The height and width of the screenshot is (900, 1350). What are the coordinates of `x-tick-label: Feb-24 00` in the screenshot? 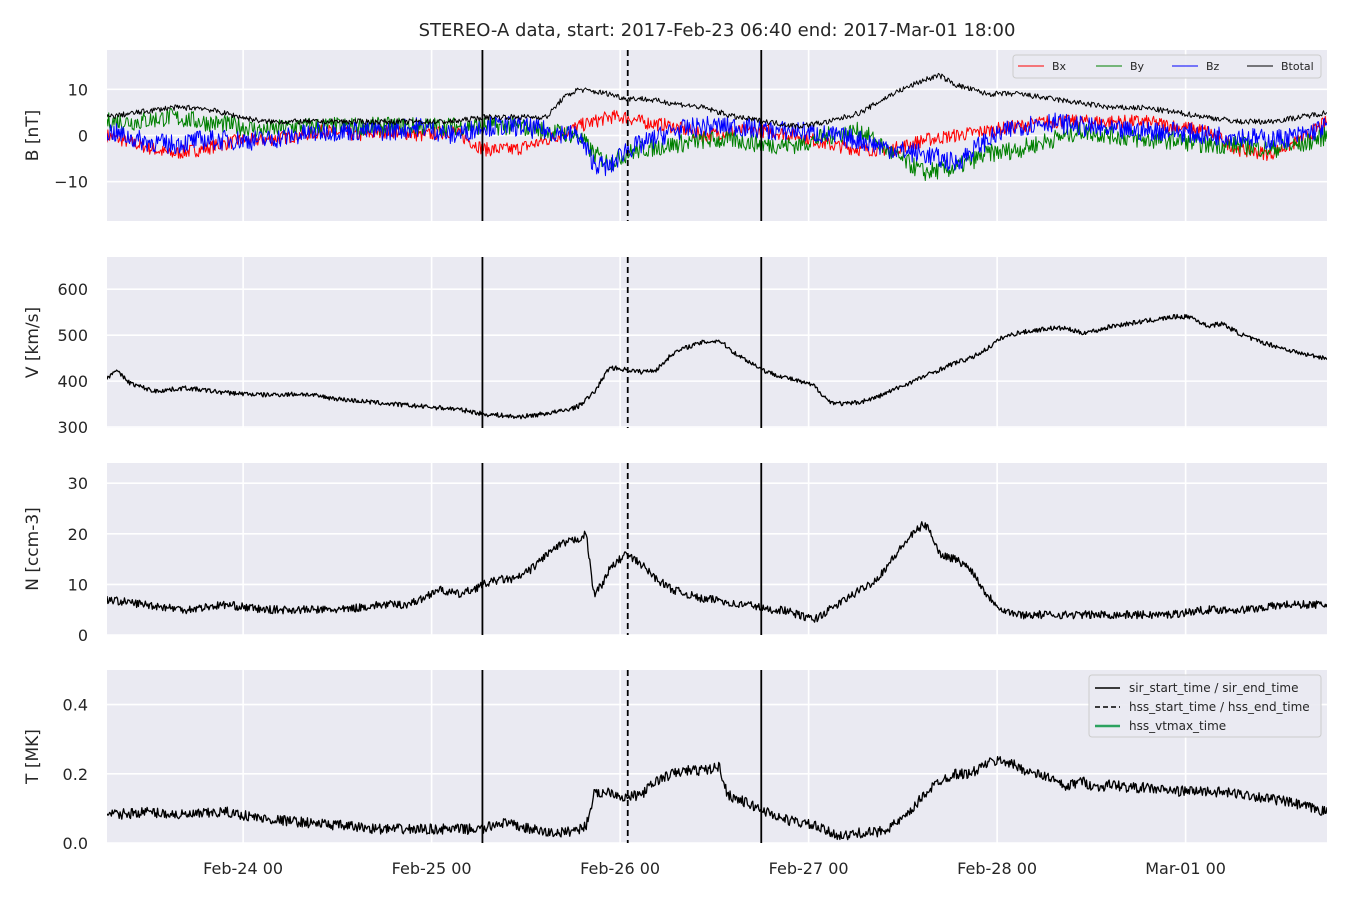 It's located at (243, 868).